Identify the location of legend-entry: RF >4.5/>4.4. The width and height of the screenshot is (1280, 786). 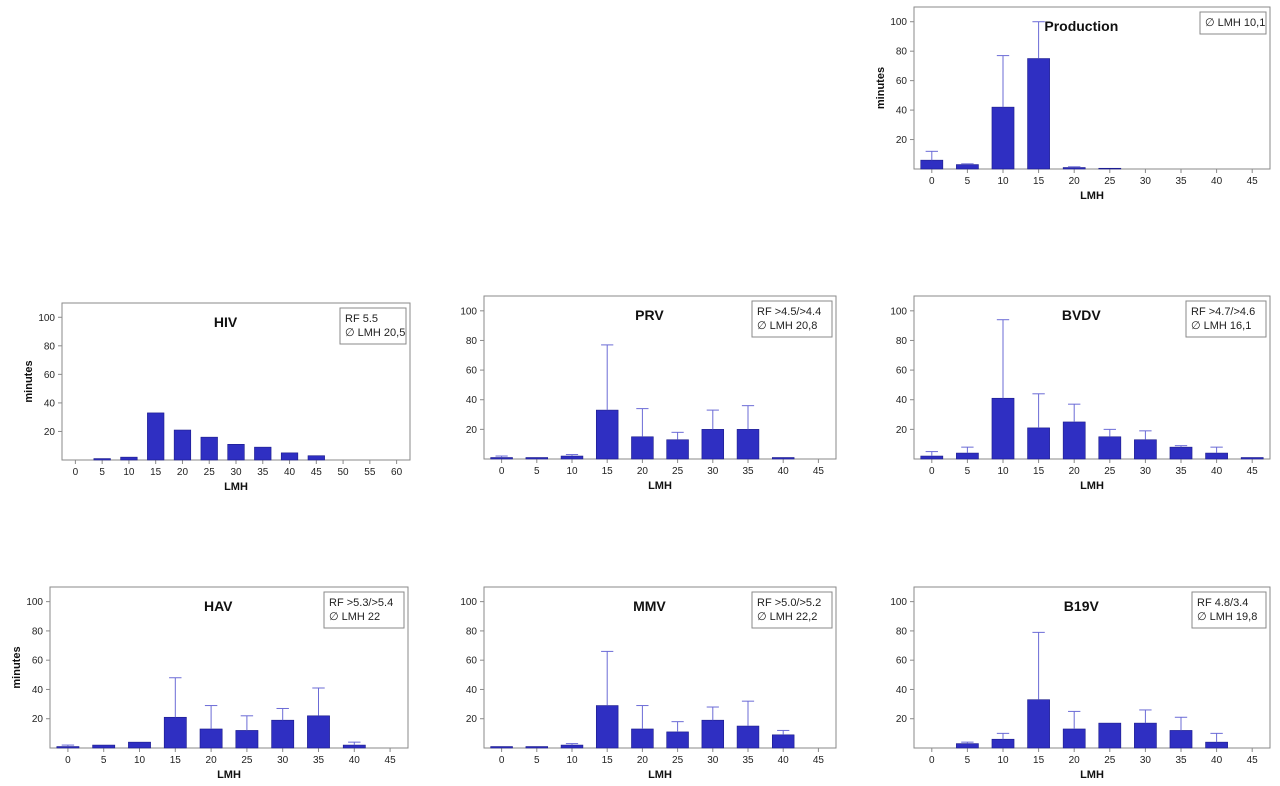
(789, 312).